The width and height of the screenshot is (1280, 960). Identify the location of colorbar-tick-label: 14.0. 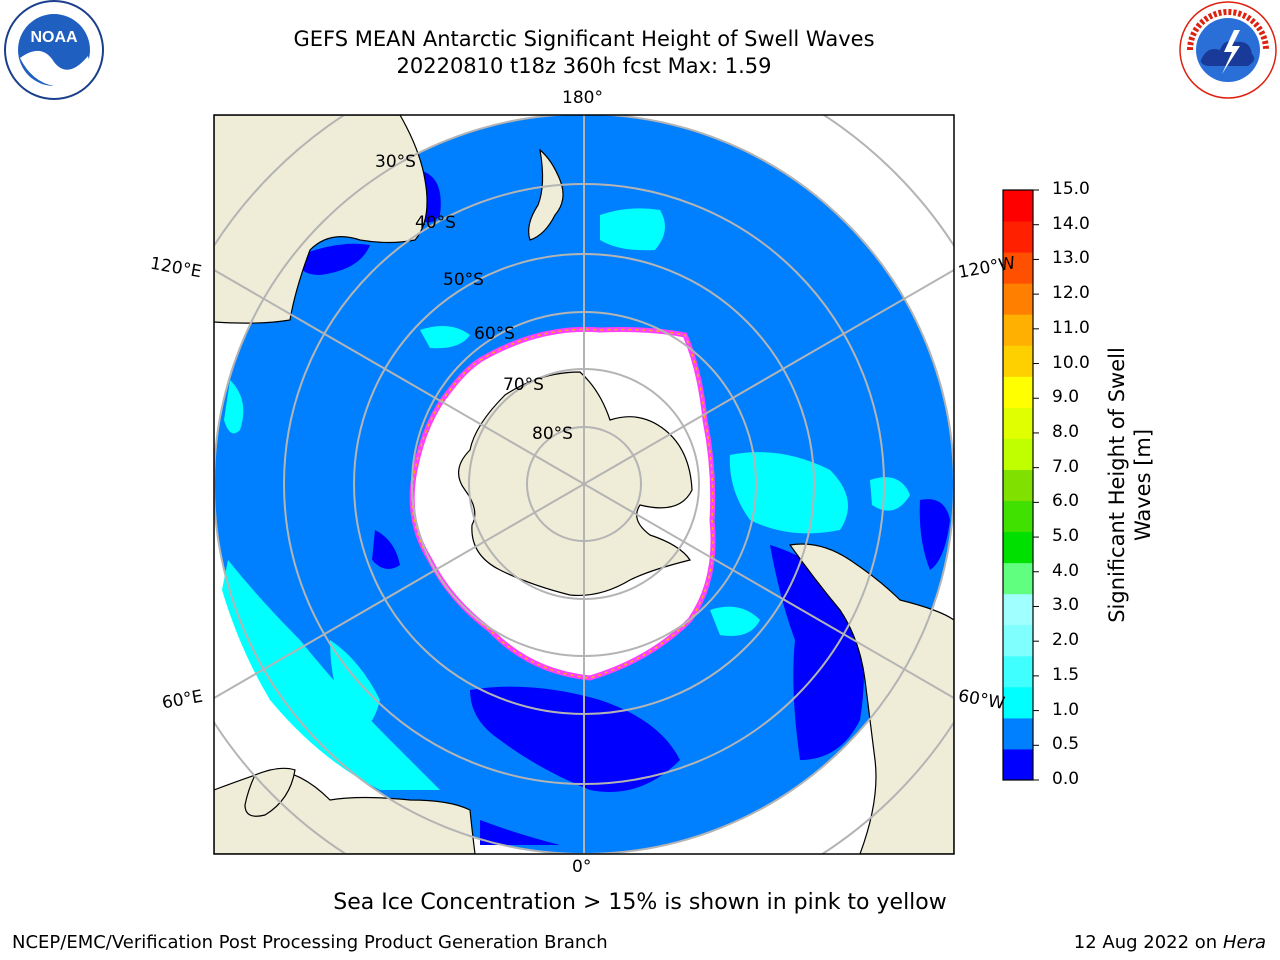
(1071, 223).